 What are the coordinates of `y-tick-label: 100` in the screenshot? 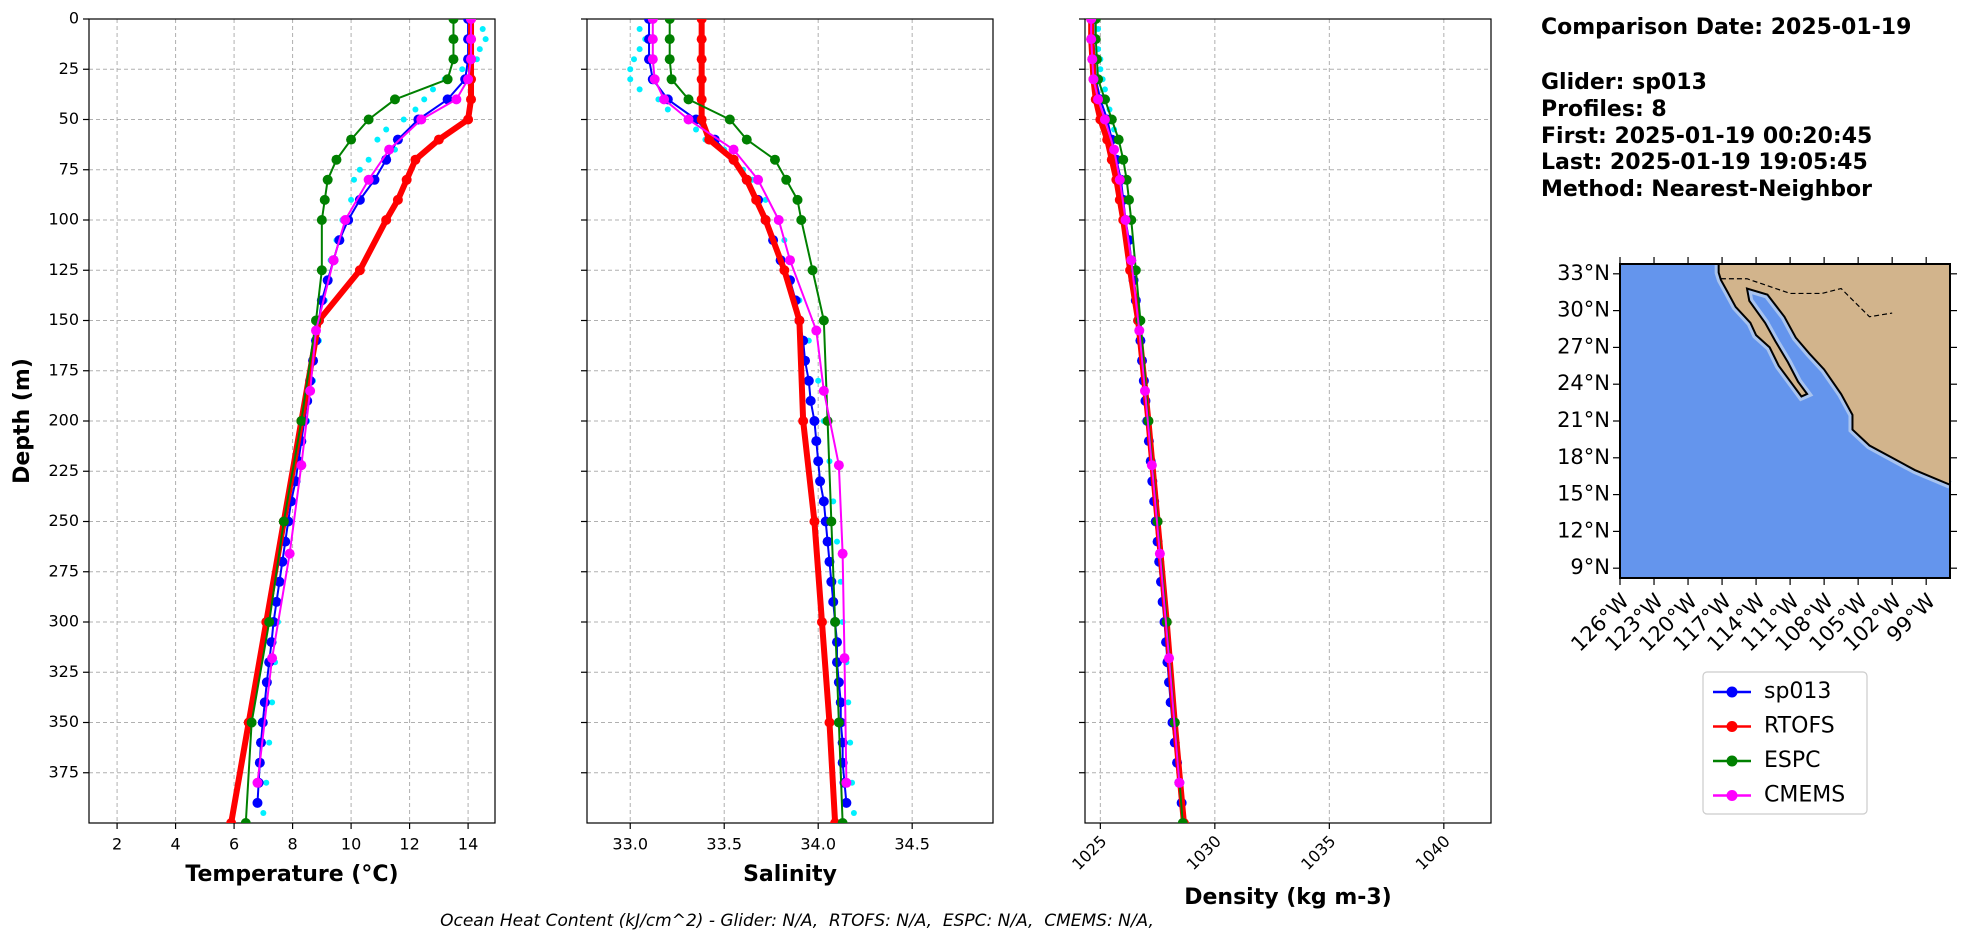 It's located at (63, 219).